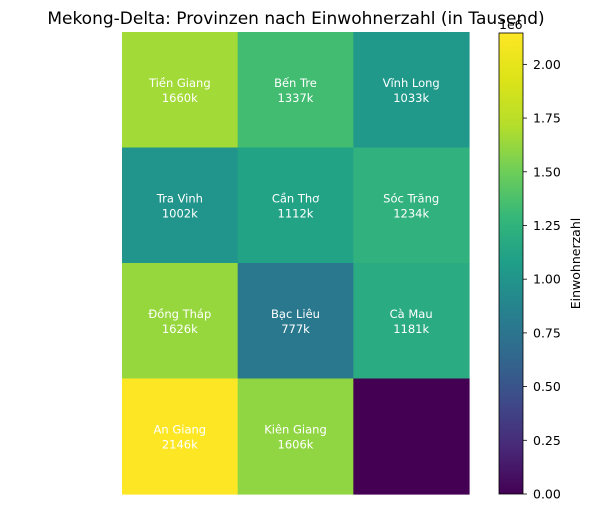 This screenshot has width=592, height=513. Describe the element at coordinates (411, 314) in the screenshot. I see `cell-label: Cà Mau` at that location.